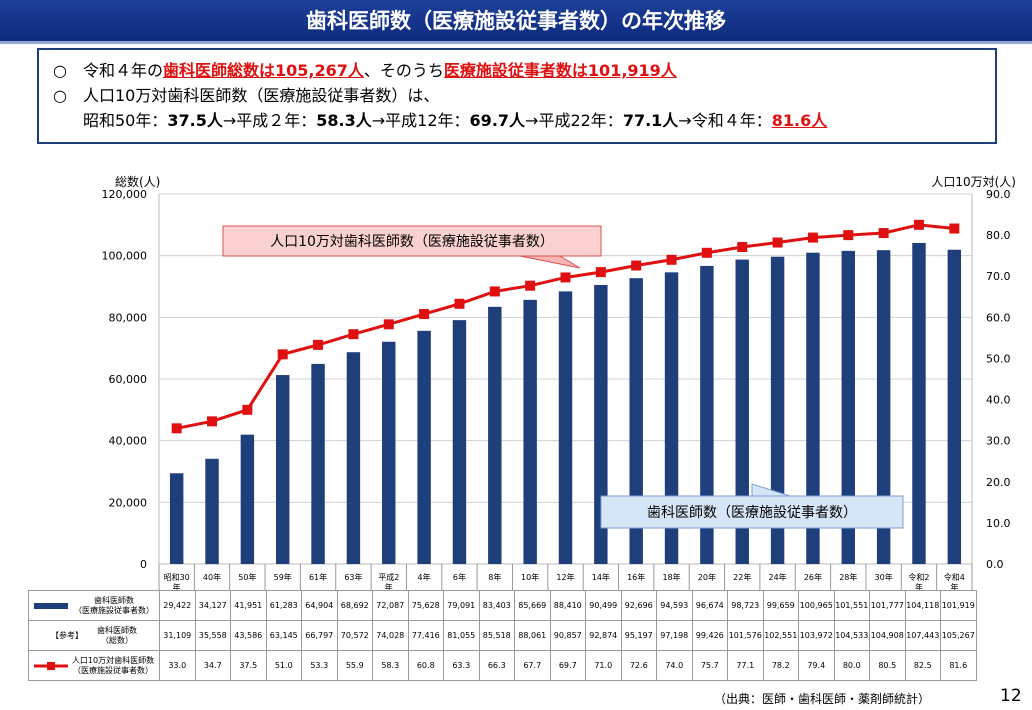 The width and height of the screenshot is (1032, 710). What do you see at coordinates (998, 194) in the screenshot?
I see `y-tick-right: 90.0` at bounding box center [998, 194].